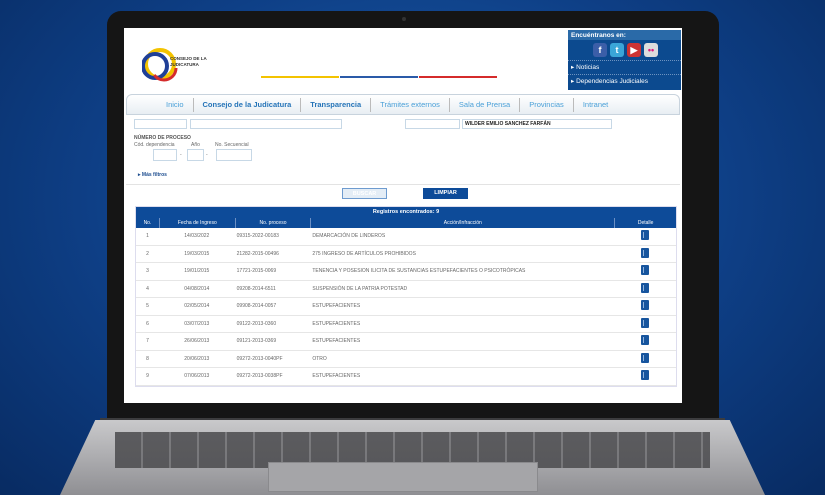  Describe the element at coordinates (612, 81) in the screenshot. I see `link-label: Dependencias Judiciales` at that location.